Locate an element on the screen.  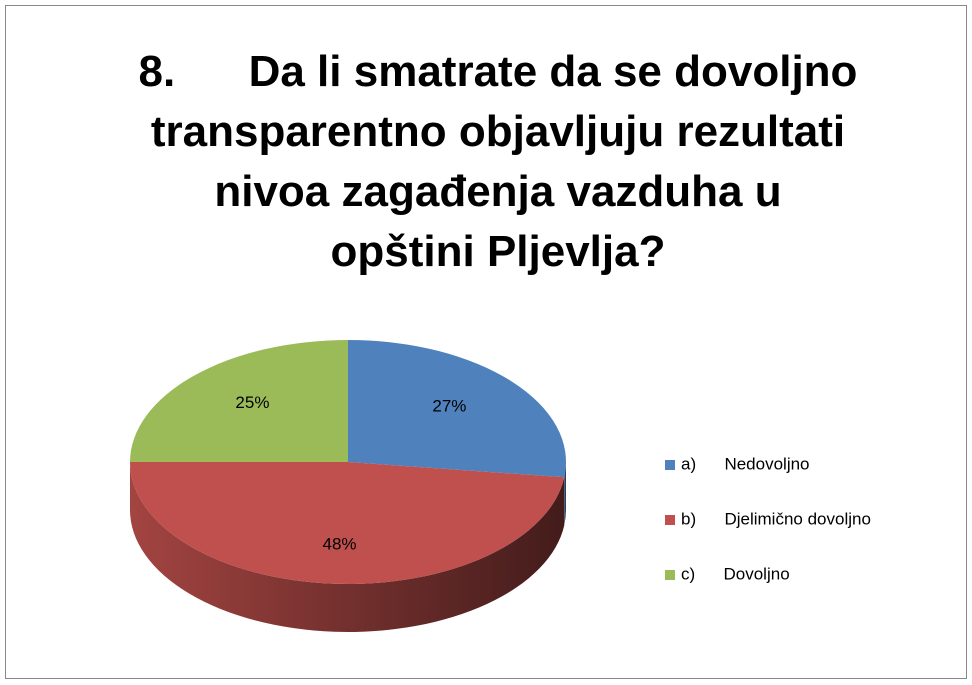
legend-label: a) Nedovoljno is located at coordinates (745, 463).